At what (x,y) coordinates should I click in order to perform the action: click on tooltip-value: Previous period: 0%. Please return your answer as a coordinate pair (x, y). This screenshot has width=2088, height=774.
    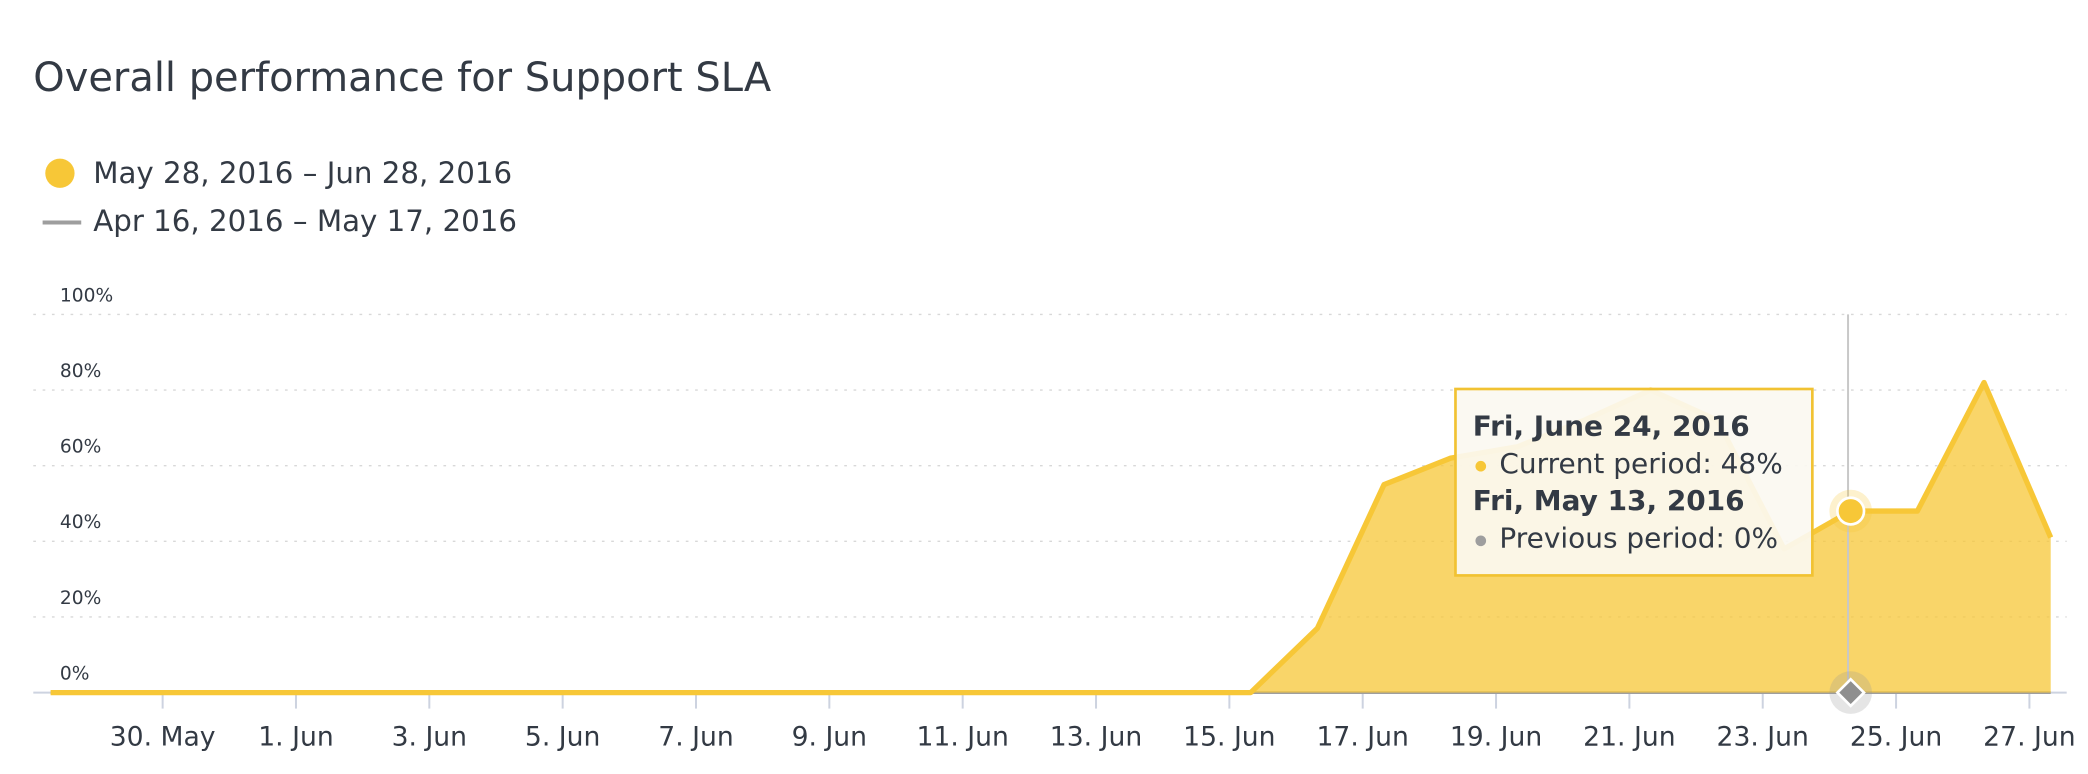
    Looking at the image, I should click on (1638, 537).